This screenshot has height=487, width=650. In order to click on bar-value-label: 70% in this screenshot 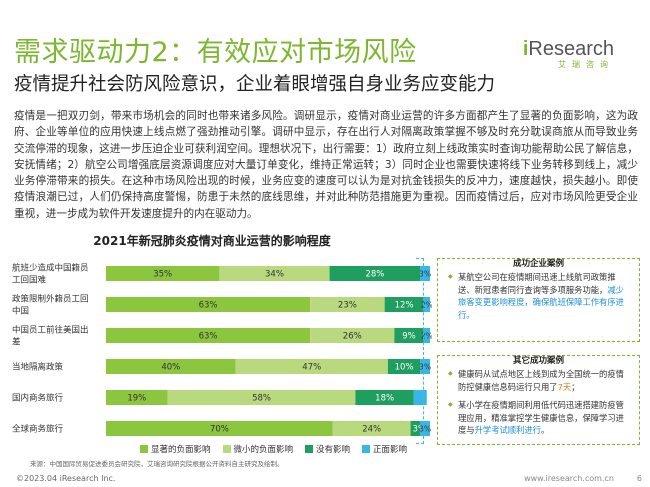, I will do `click(219, 430)`.